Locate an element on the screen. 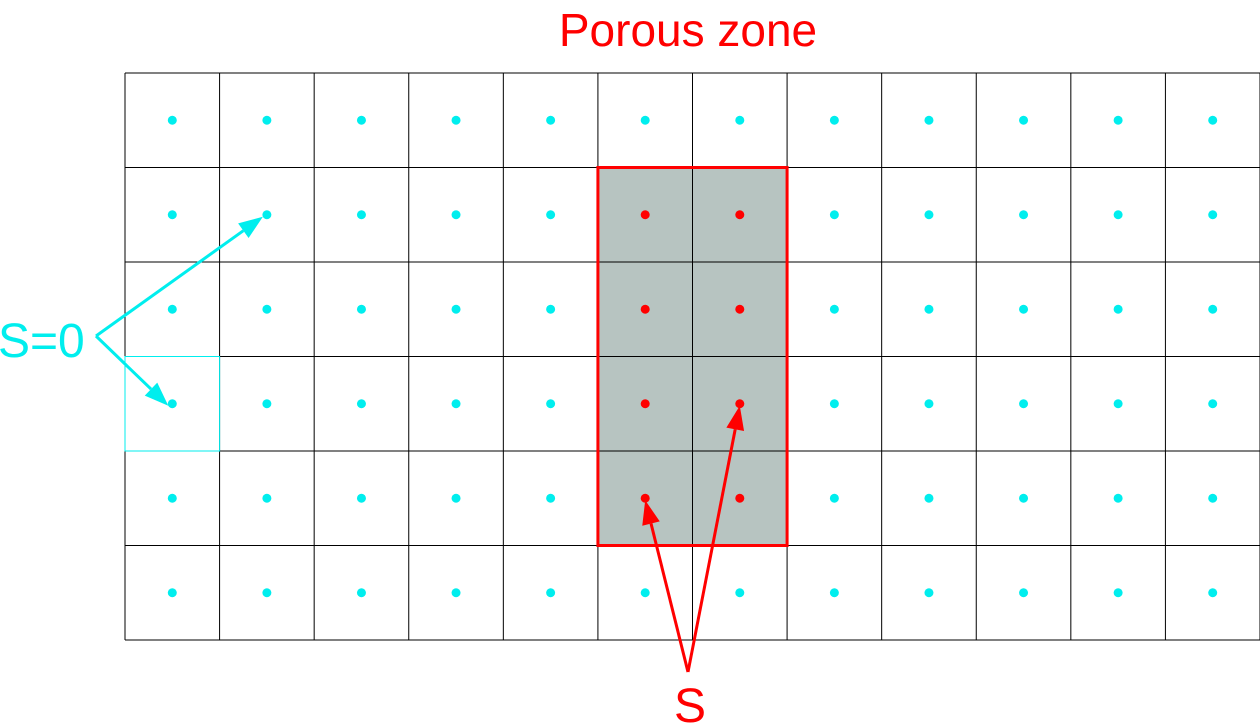 Image resolution: width=1260 pixels, height=725 pixels. label-s: S is located at coordinates (690, 702).